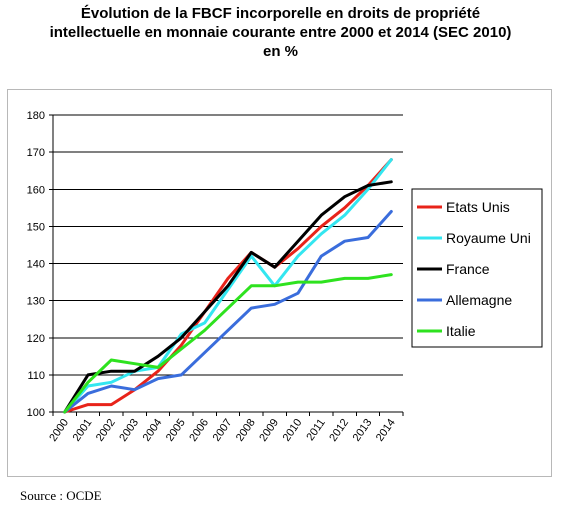 This screenshot has height=518, width=561. I want to click on y-tick-label: 140, so click(36, 265).